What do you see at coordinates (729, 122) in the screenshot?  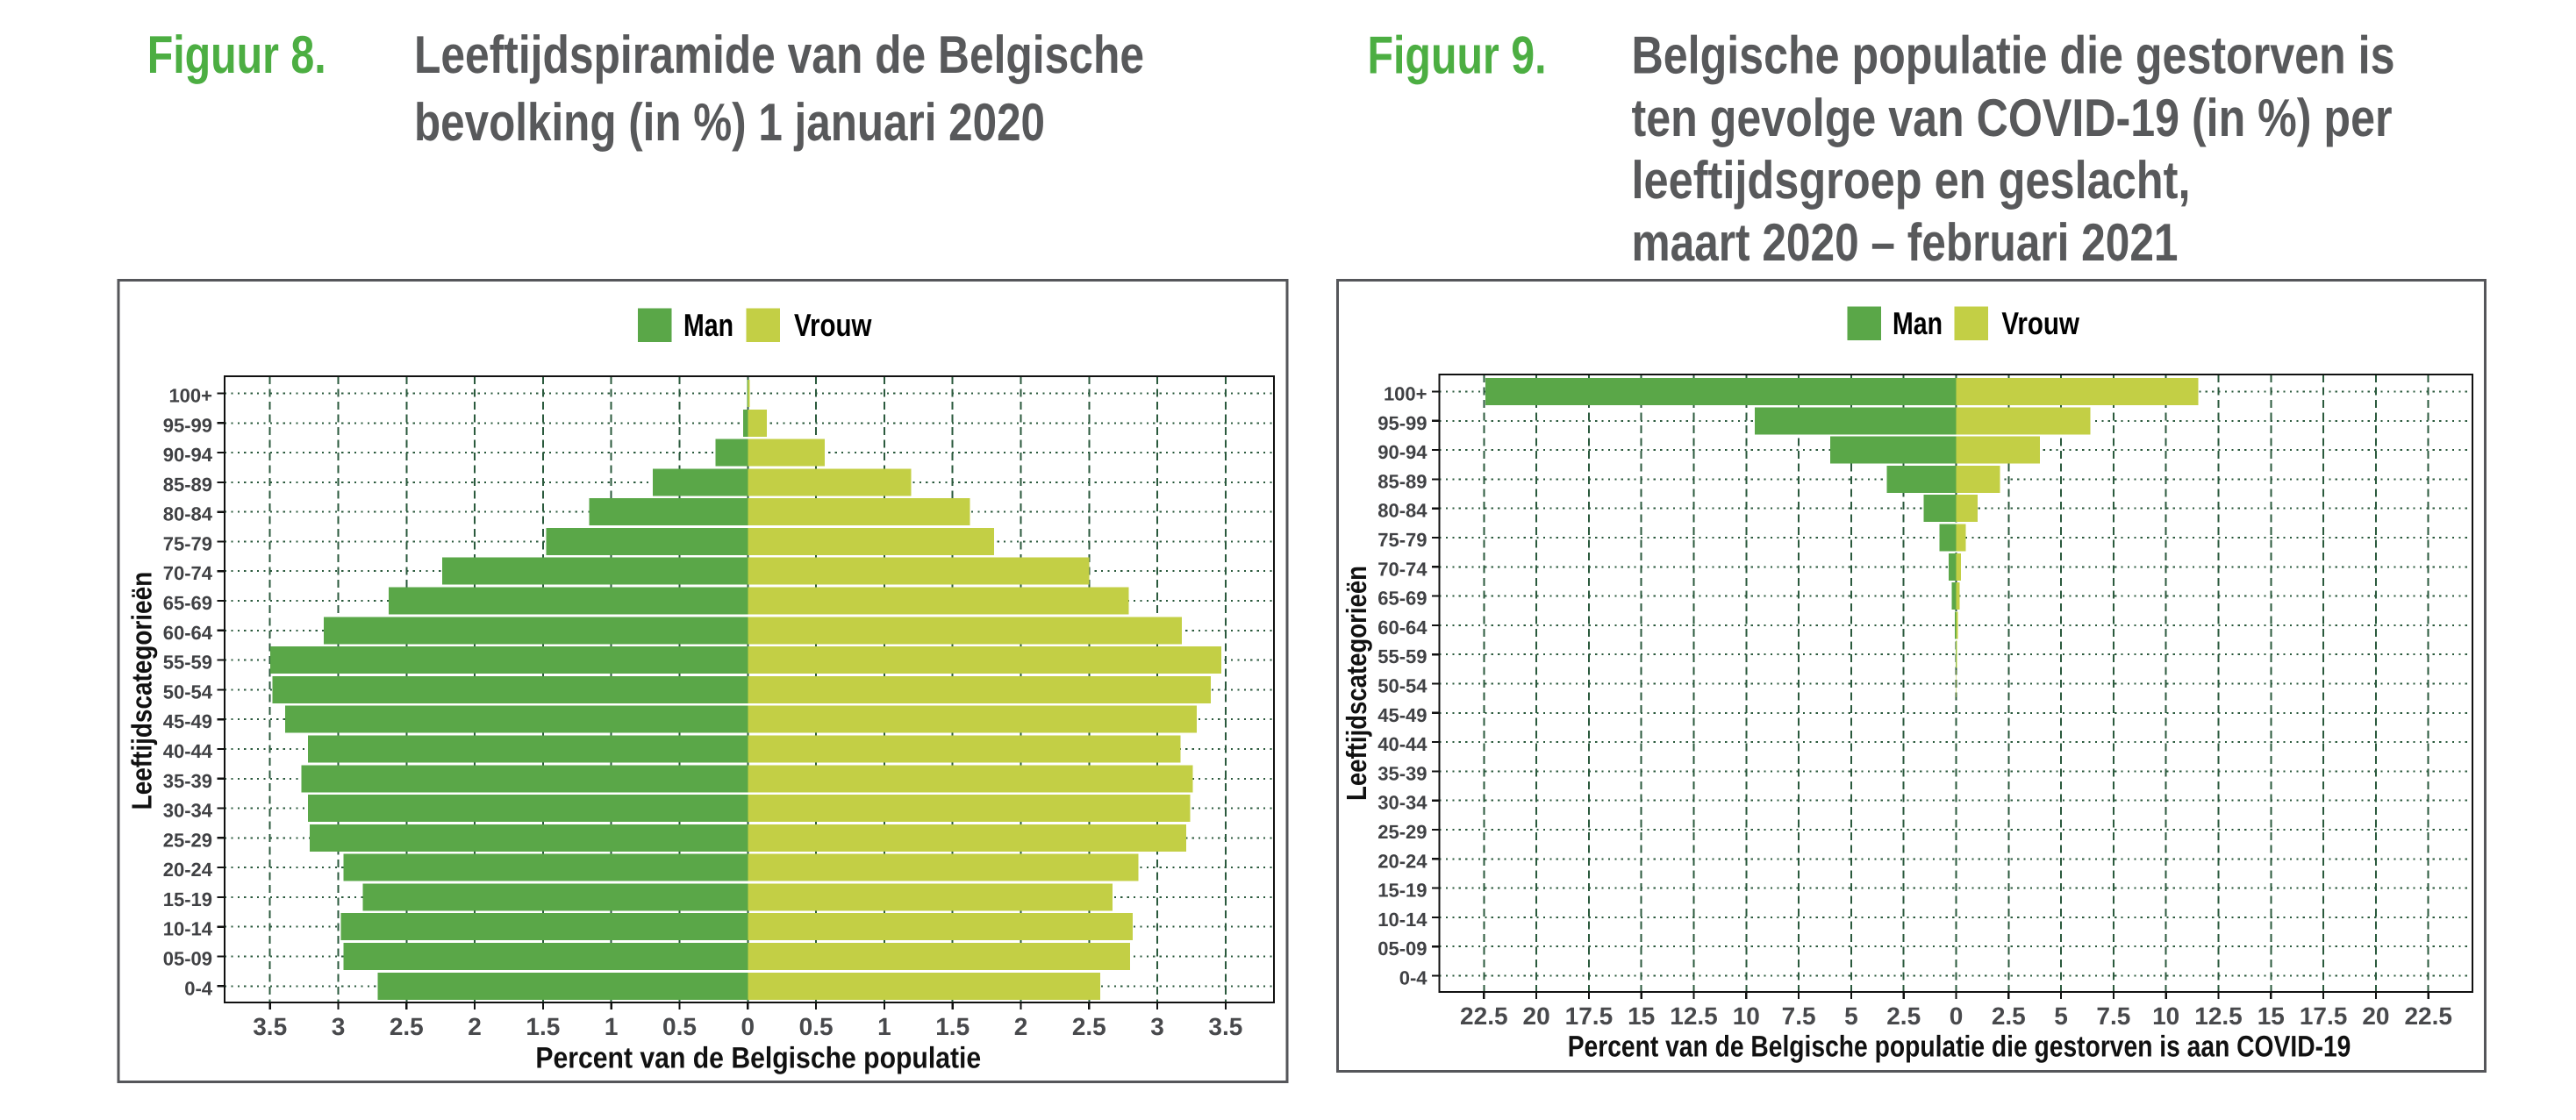 I see `svg-text:bevolking (in %) 1 januari 202: bevolking (in %) 1 januari 2020` at bounding box center [729, 122].